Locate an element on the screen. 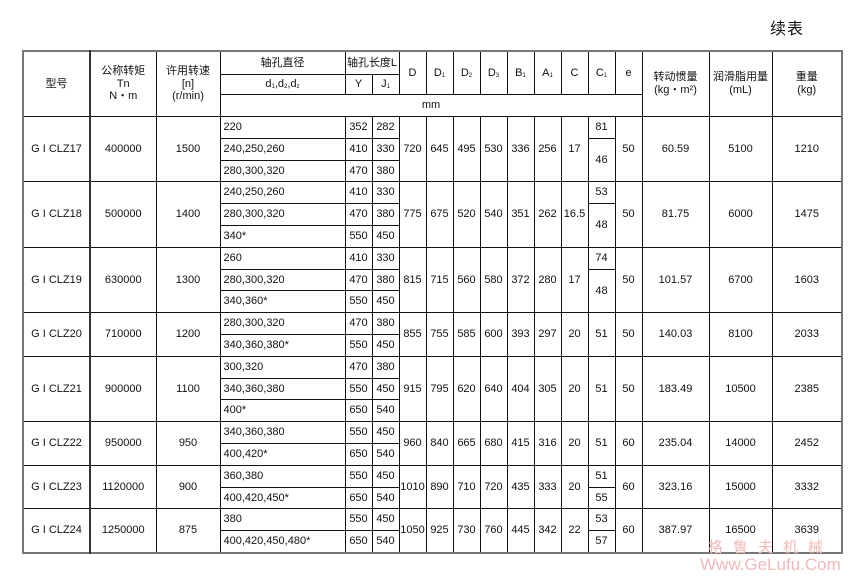 The height and width of the screenshot is (580, 849). bore-diameter-cell: 340,360* is located at coordinates (282, 302).